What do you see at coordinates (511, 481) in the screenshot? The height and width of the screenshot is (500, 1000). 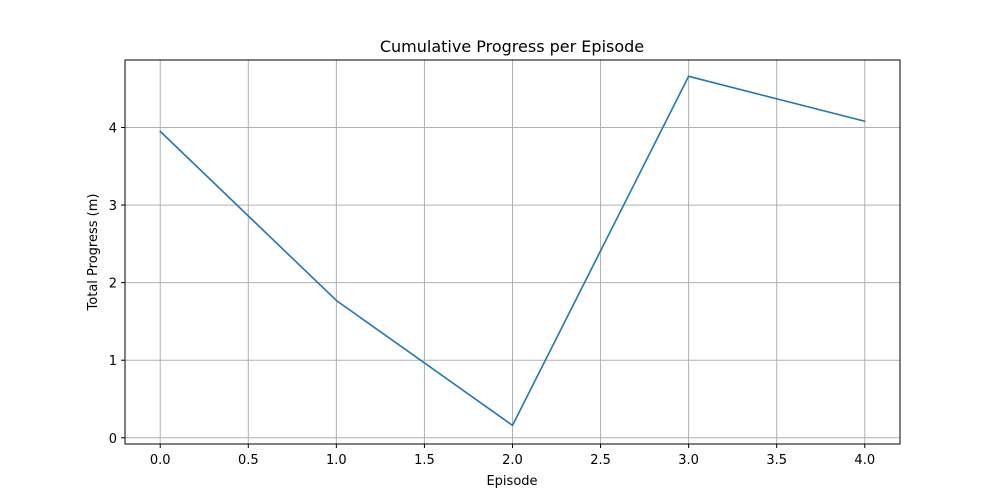 I see `x-axis-label: Episode` at bounding box center [511, 481].